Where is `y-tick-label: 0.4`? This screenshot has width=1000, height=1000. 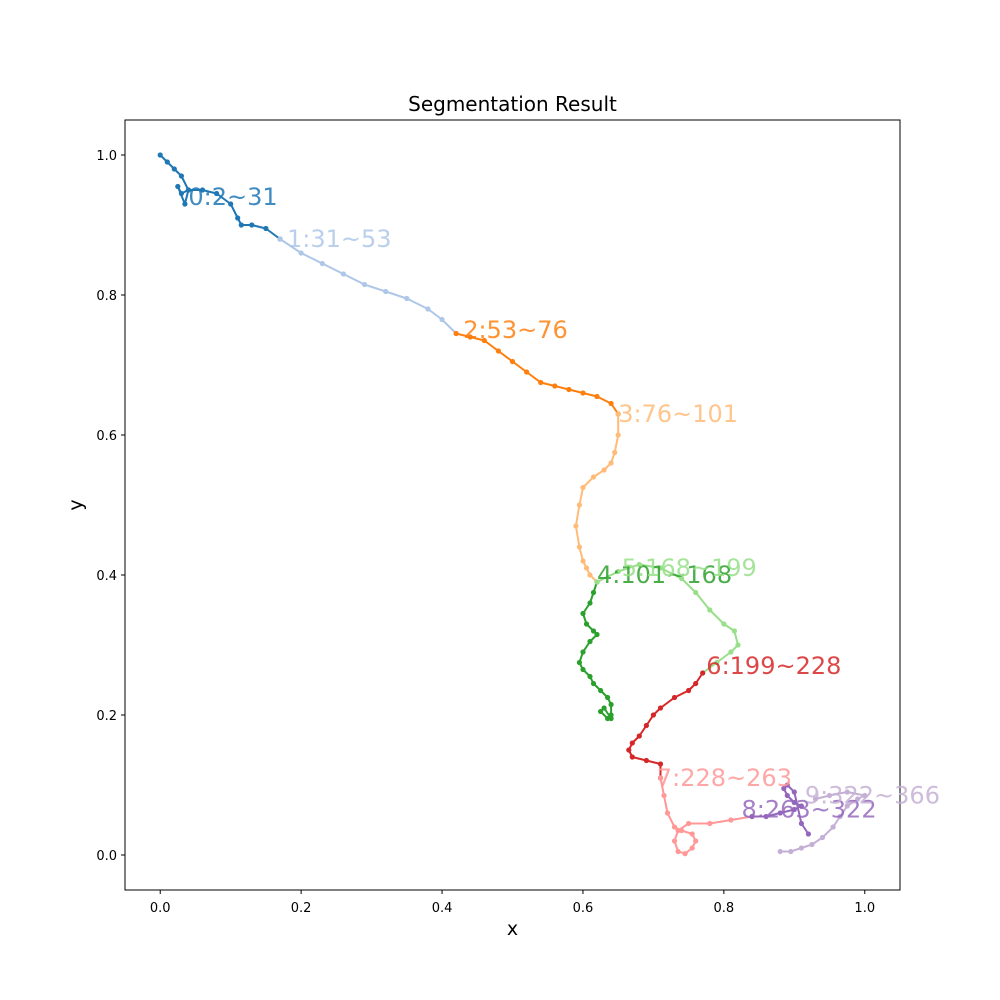 y-tick-label: 0.4 is located at coordinates (106, 576).